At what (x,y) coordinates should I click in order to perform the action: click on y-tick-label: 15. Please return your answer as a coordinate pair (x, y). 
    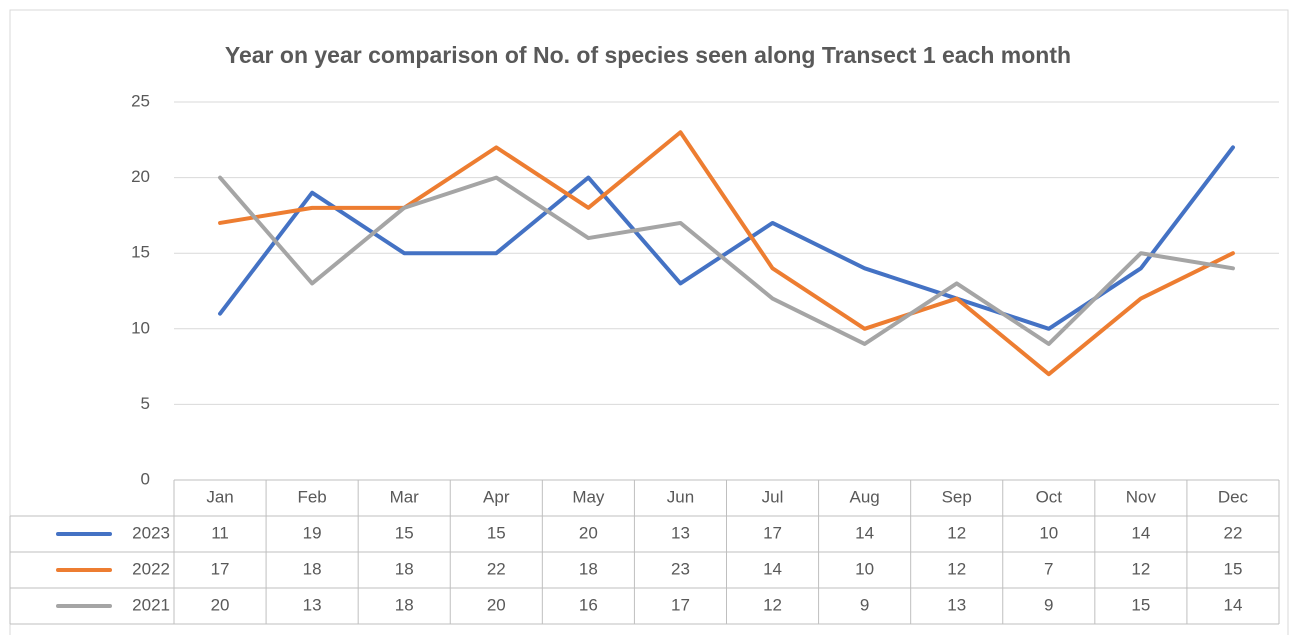
    Looking at the image, I should click on (140, 252).